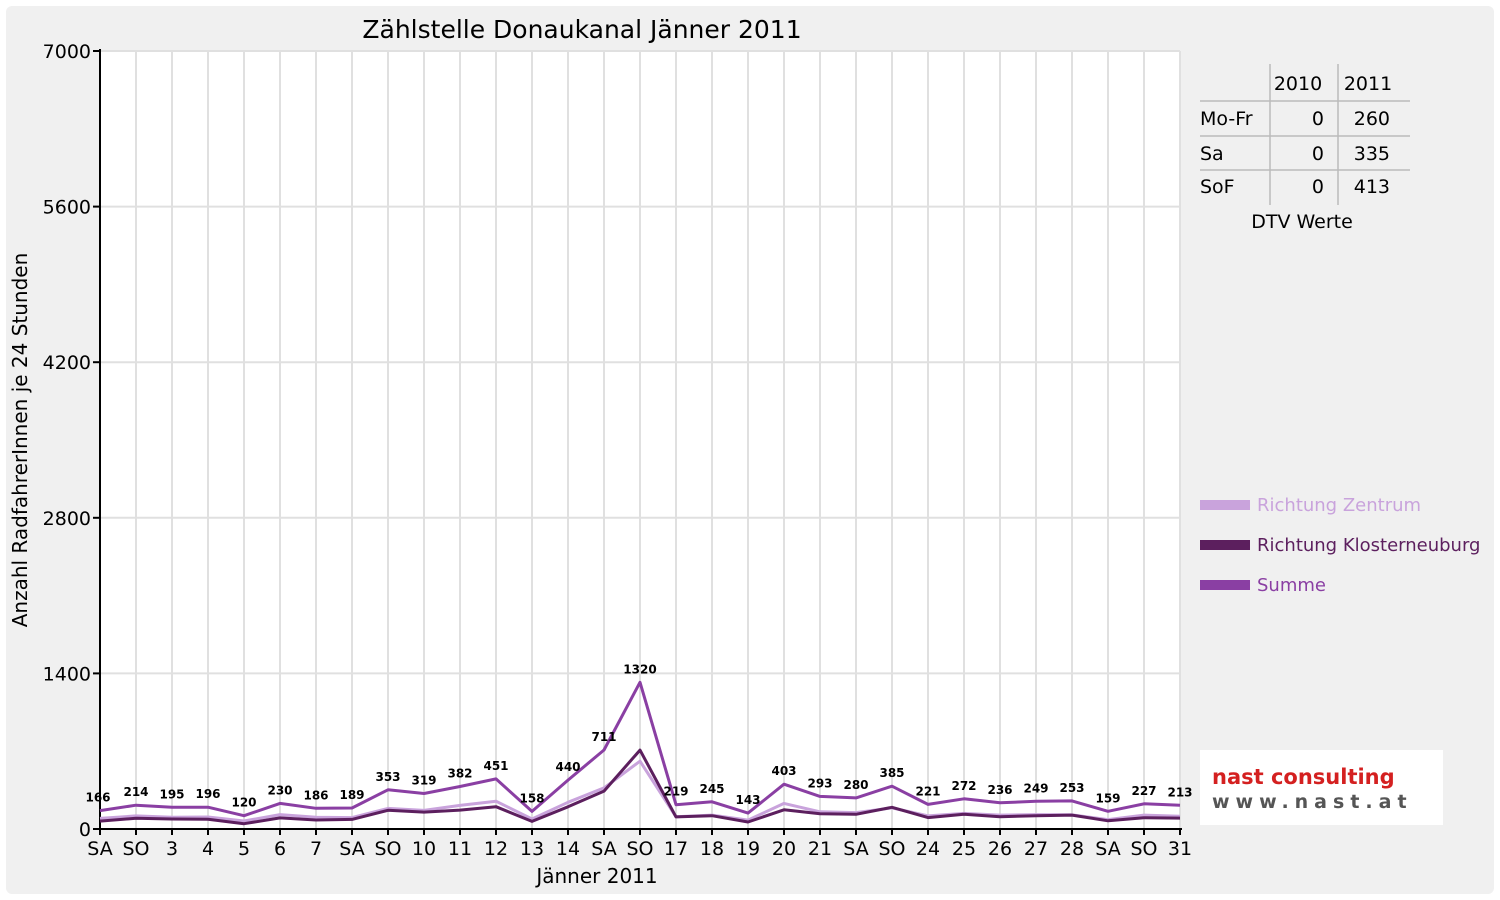 This screenshot has height=900, width=1500. I want to click on data-label: 451, so click(495, 766).